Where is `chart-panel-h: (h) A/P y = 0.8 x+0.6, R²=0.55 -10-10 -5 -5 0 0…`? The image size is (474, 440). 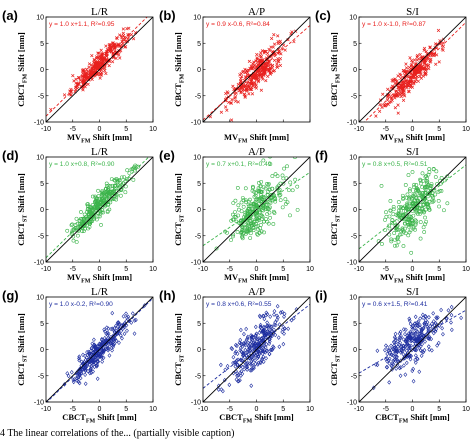 chart-panel-h: (h) A/P y = 0.8 x+0.6, R²=0.55 -10-10 -5 -5 0 0… is located at coordinates (236, 355).